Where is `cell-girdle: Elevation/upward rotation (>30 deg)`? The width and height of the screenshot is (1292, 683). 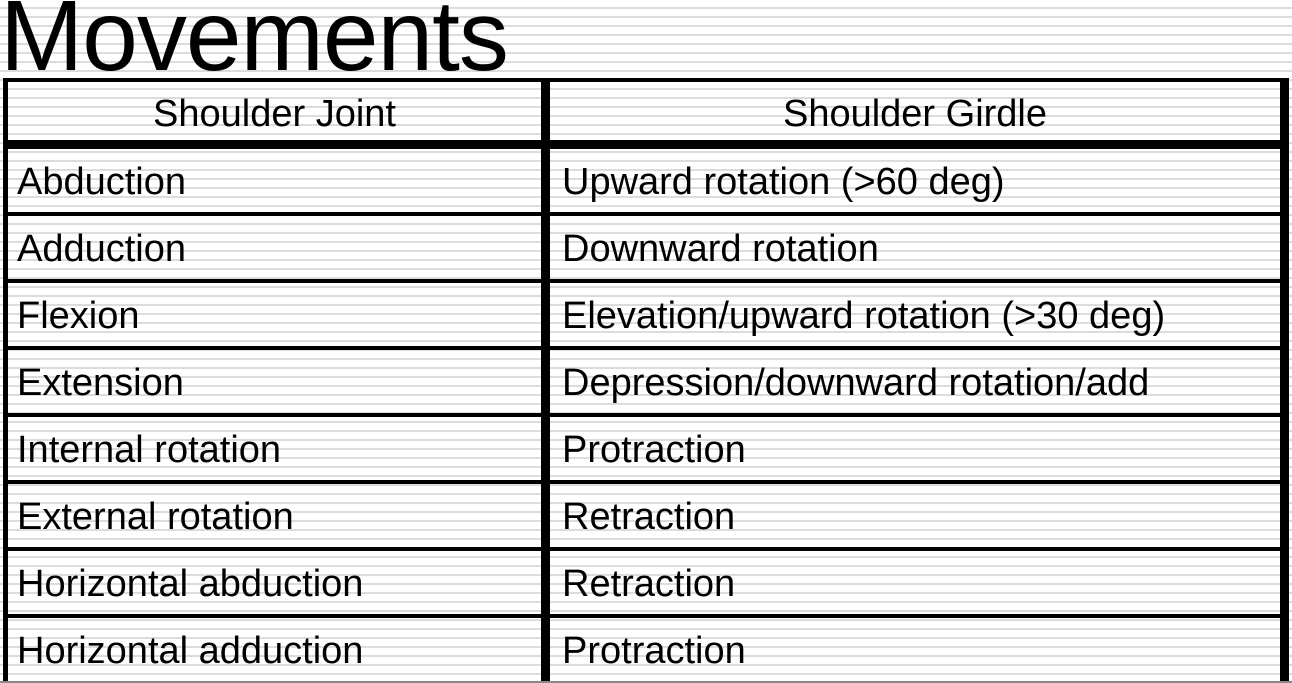 cell-girdle: Elevation/upward rotation (>30 deg) is located at coordinates (864, 316).